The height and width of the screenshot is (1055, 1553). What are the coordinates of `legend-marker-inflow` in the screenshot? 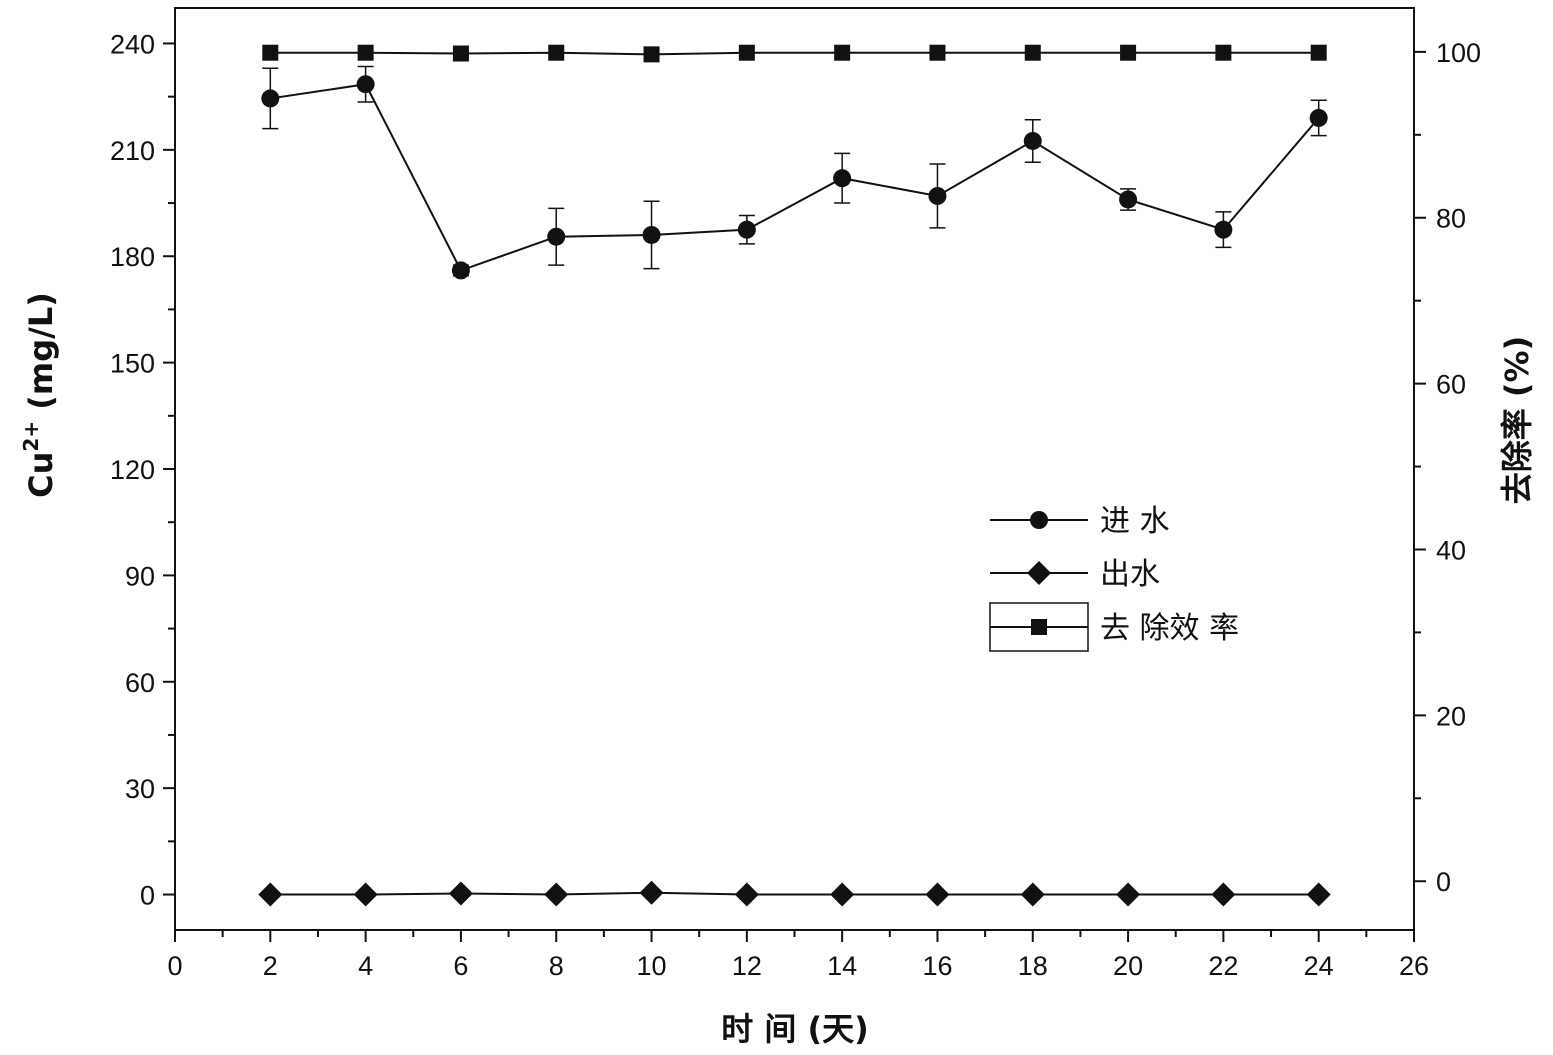 It's located at (1039, 520).